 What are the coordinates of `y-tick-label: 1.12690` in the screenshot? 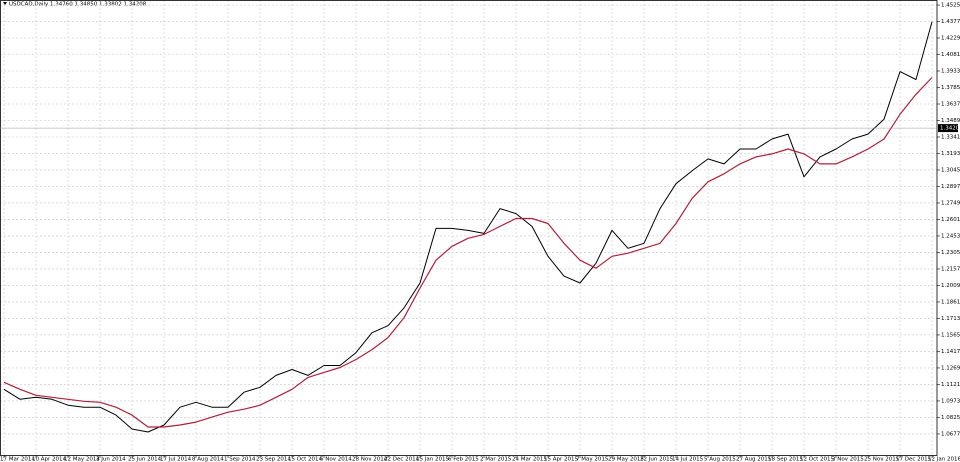 It's located at (950, 368).